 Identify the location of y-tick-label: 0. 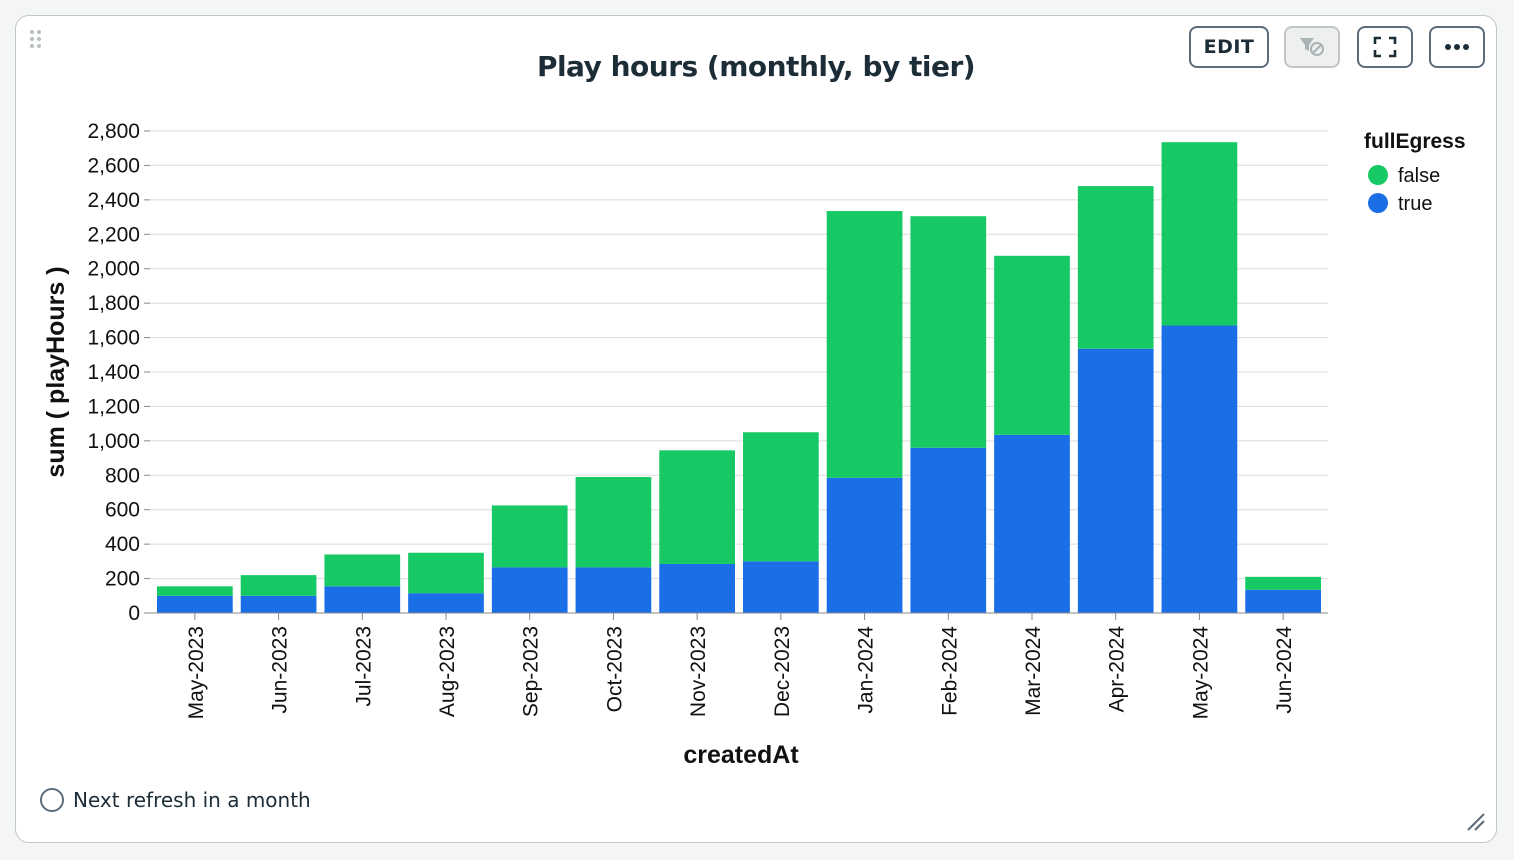
(134, 613).